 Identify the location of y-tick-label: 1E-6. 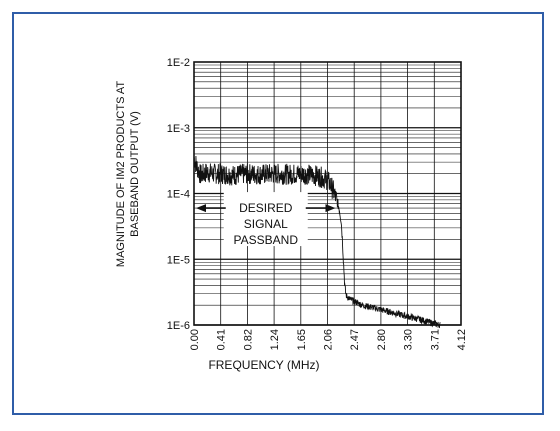
(178, 326).